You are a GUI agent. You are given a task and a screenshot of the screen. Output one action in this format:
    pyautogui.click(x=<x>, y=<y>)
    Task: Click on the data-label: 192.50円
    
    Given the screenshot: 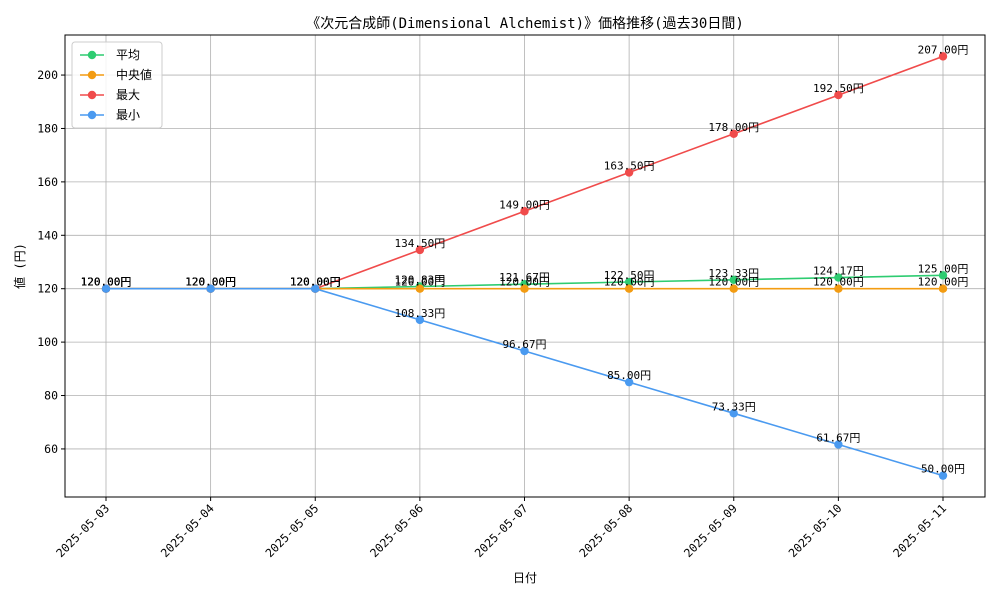 What is the action you would take?
    pyautogui.click(x=838, y=88)
    